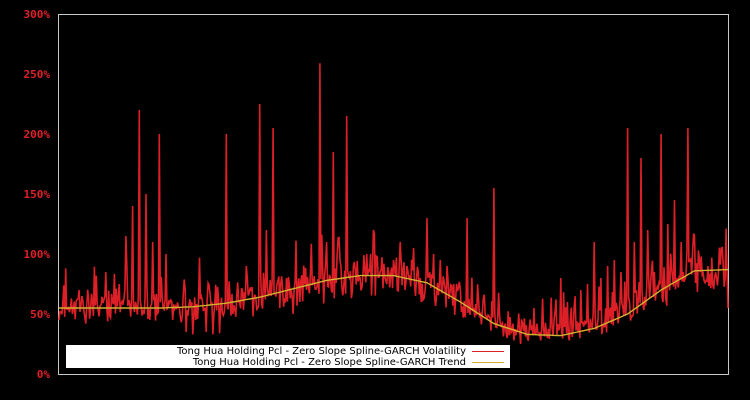  What do you see at coordinates (488, 362) in the screenshot?
I see `legend-swatch-trend` at bounding box center [488, 362].